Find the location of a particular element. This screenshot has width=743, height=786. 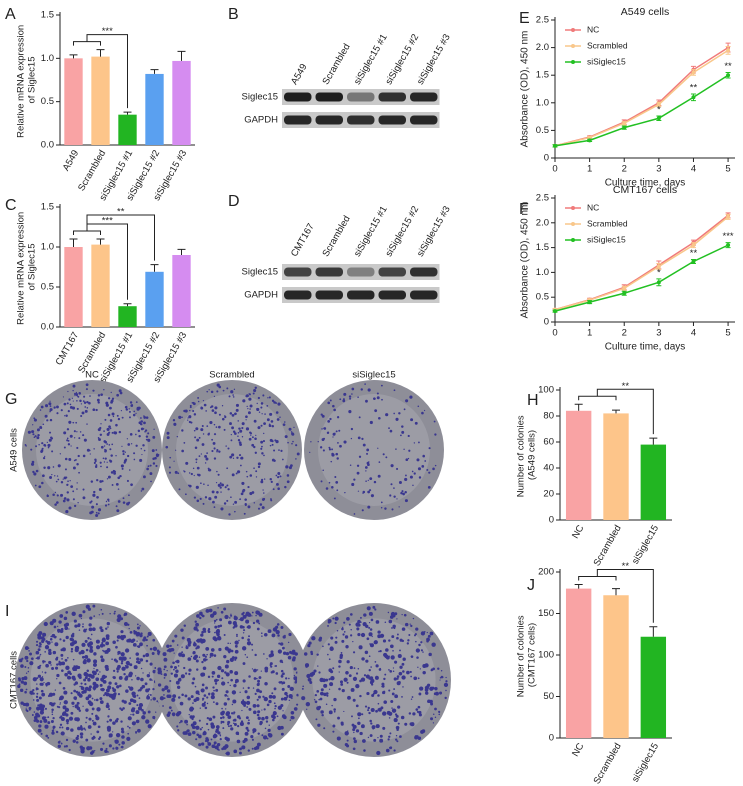

x-tick-label: 4 is located at coordinates (693, 169).